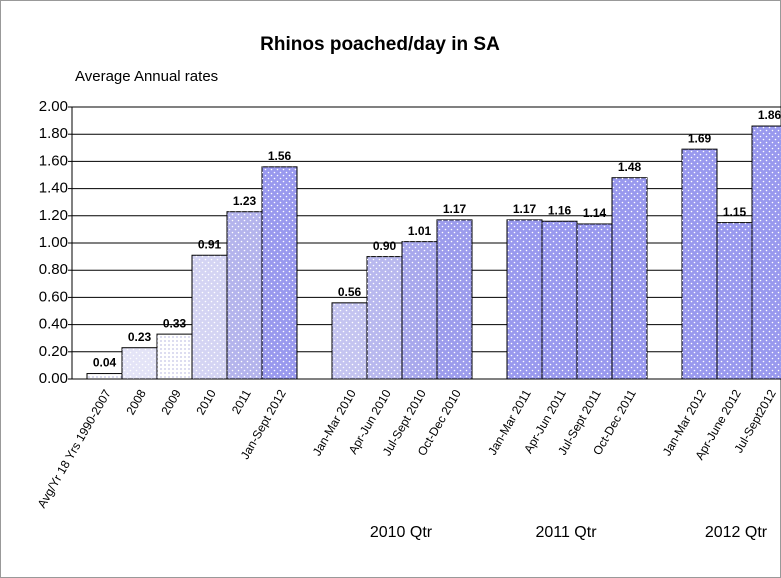 Image resolution: width=781 pixels, height=578 pixels. What do you see at coordinates (53, 106) in the screenshot?
I see `y-tick-label: 2.00` at bounding box center [53, 106].